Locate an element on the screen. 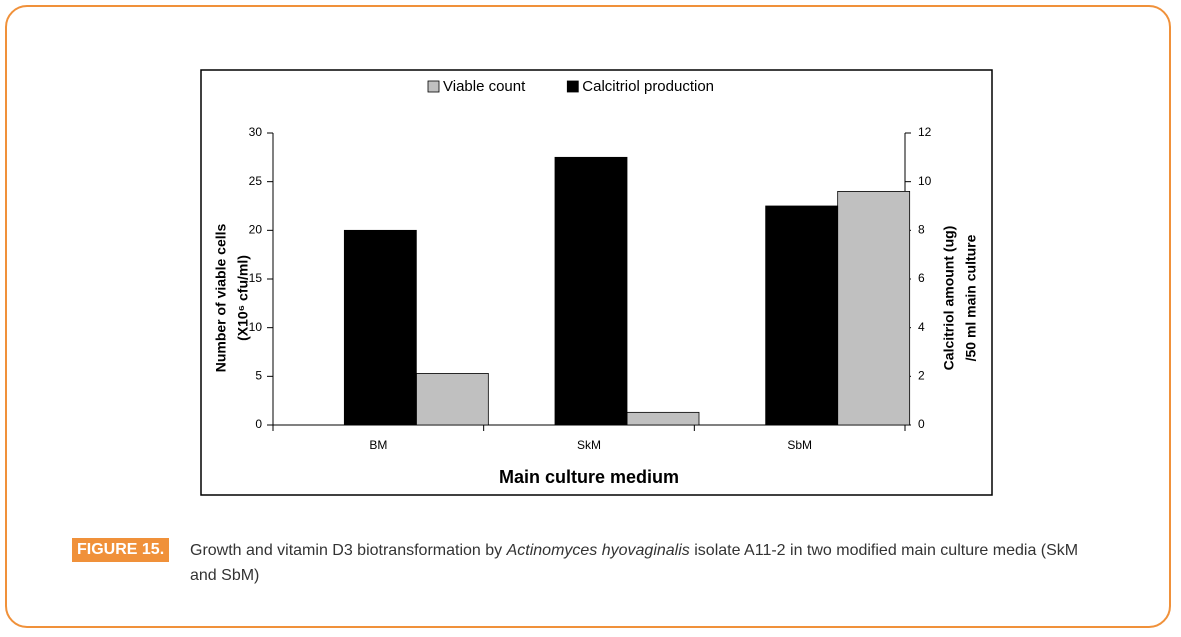 The image size is (1181, 637). y2-axis-title-line: Calcitriol amount (ug) is located at coordinates (949, 298).